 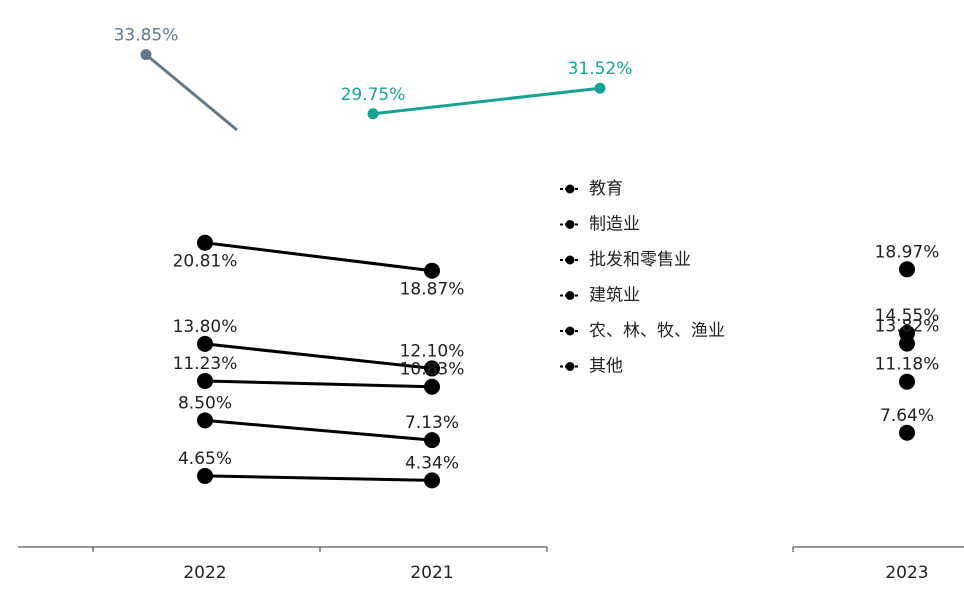 I want to click on data-label: 10.83%, so click(x=432, y=370).